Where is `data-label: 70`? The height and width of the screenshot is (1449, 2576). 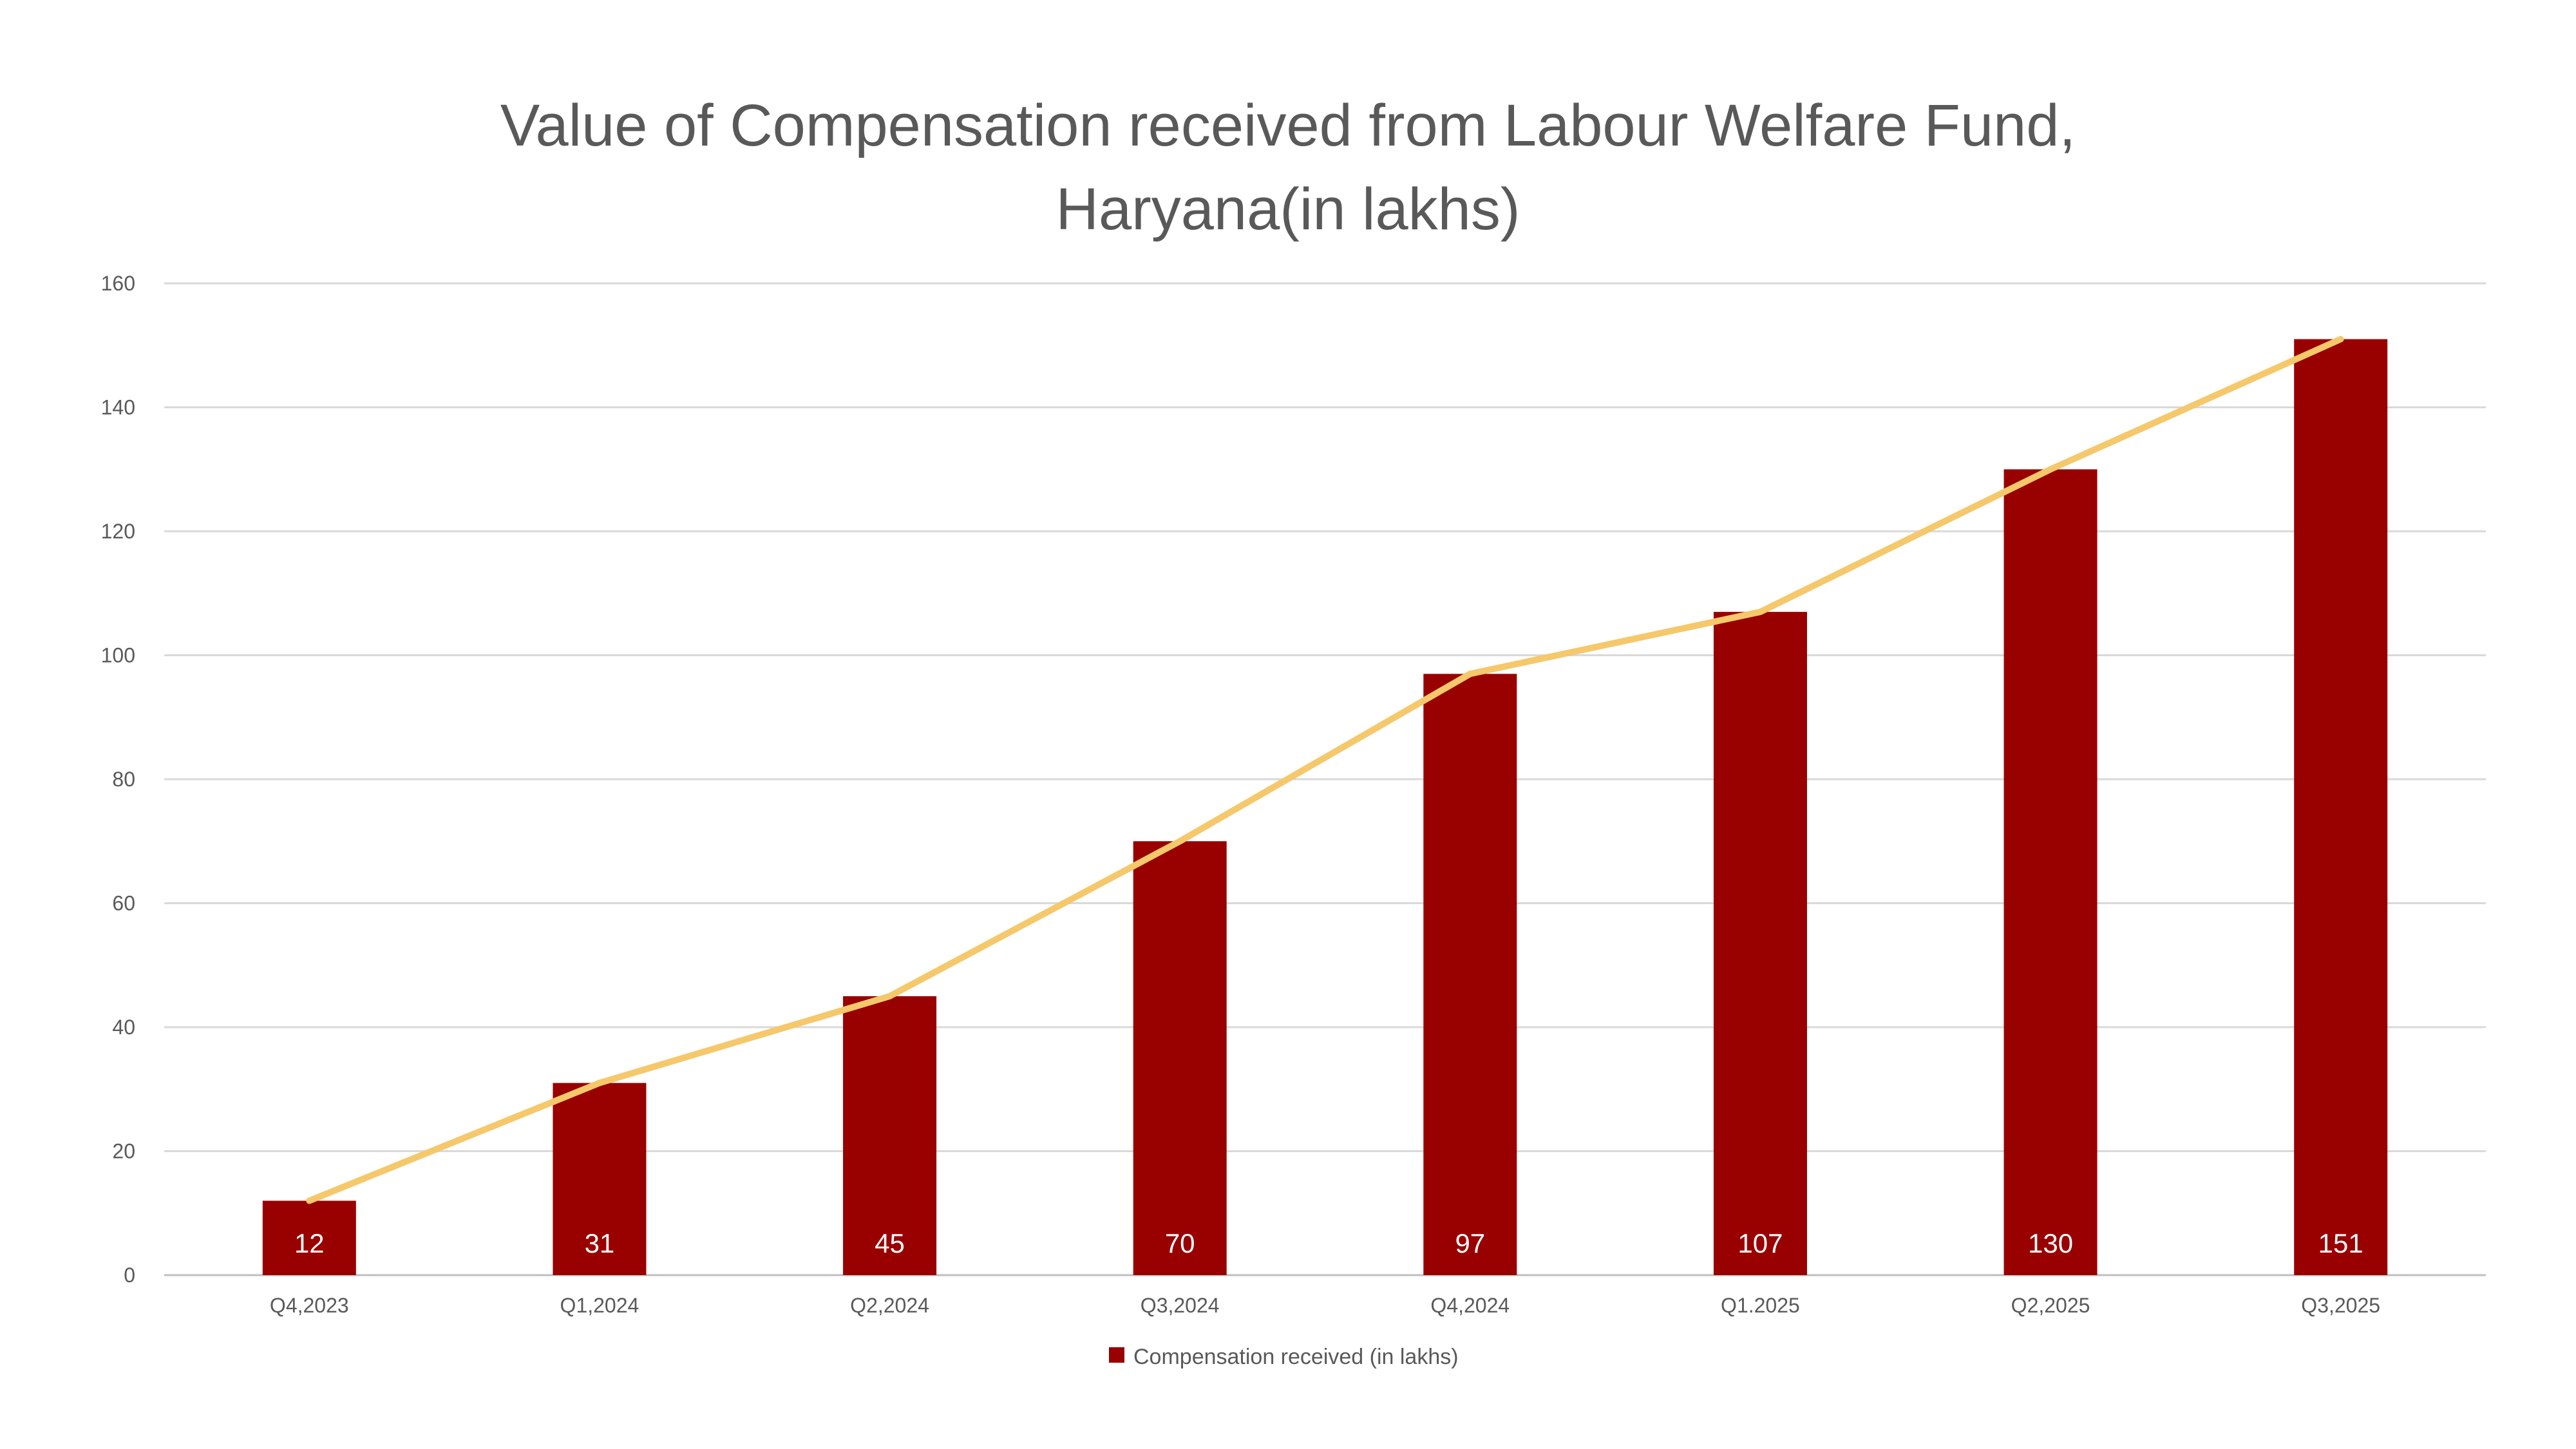 data-label: 70 is located at coordinates (1180, 1243).